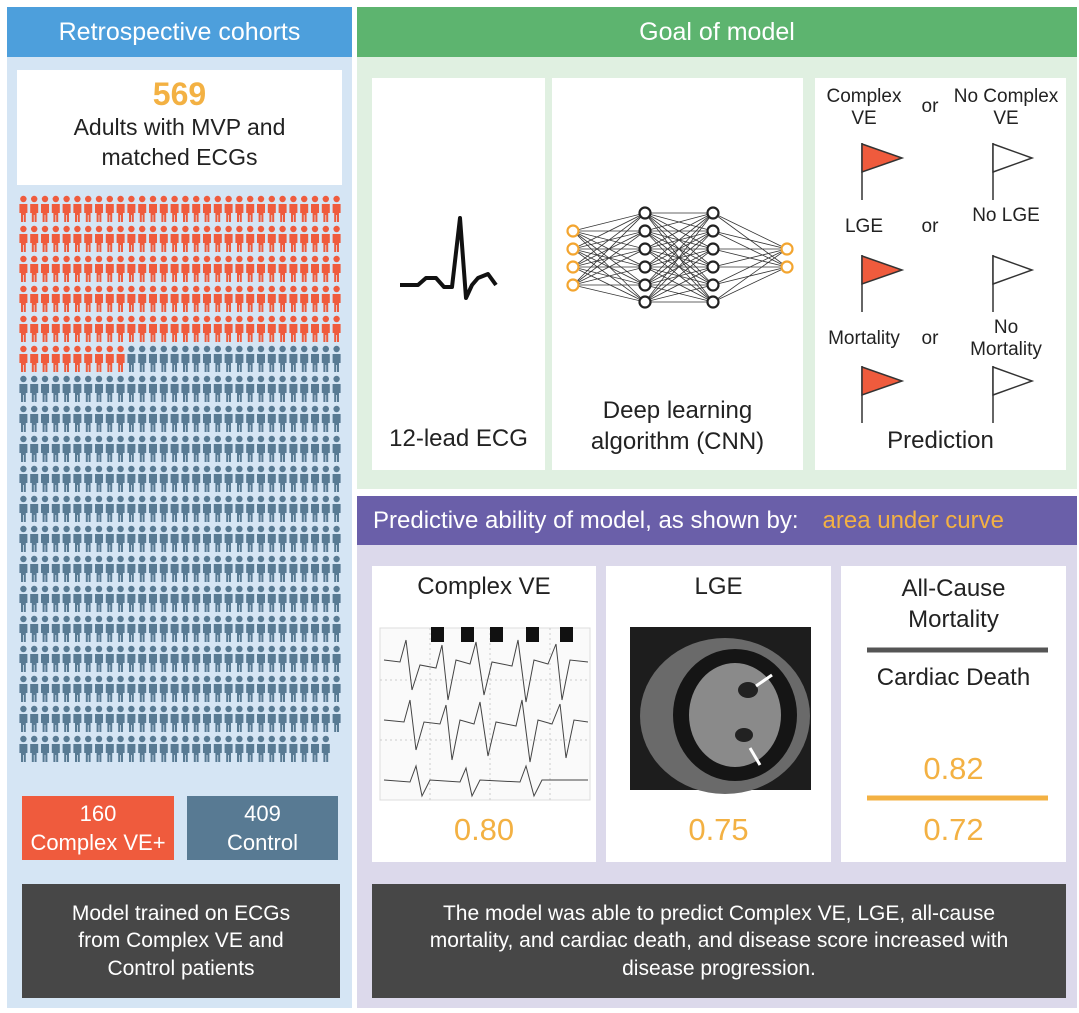  What do you see at coordinates (913, 520) in the screenshot?
I see `results-highlight: area under curve` at bounding box center [913, 520].